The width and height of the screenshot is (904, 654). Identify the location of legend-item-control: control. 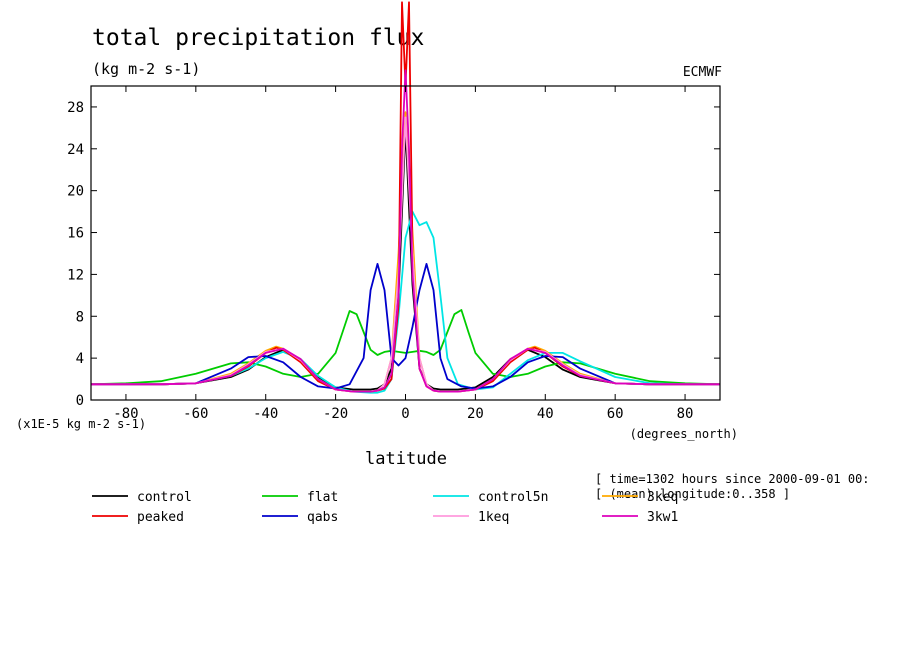
(142, 497).